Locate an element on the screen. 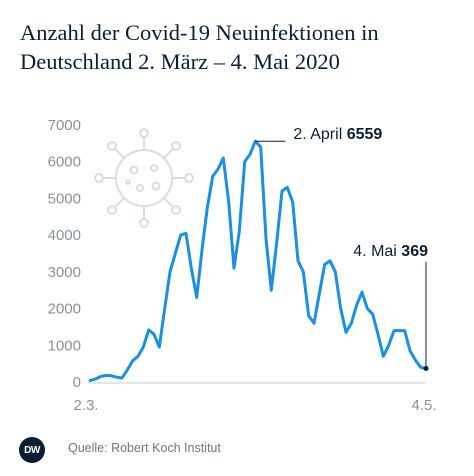 The image size is (474, 476). y-tick-label: 3000 is located at coordinates (64, 272).